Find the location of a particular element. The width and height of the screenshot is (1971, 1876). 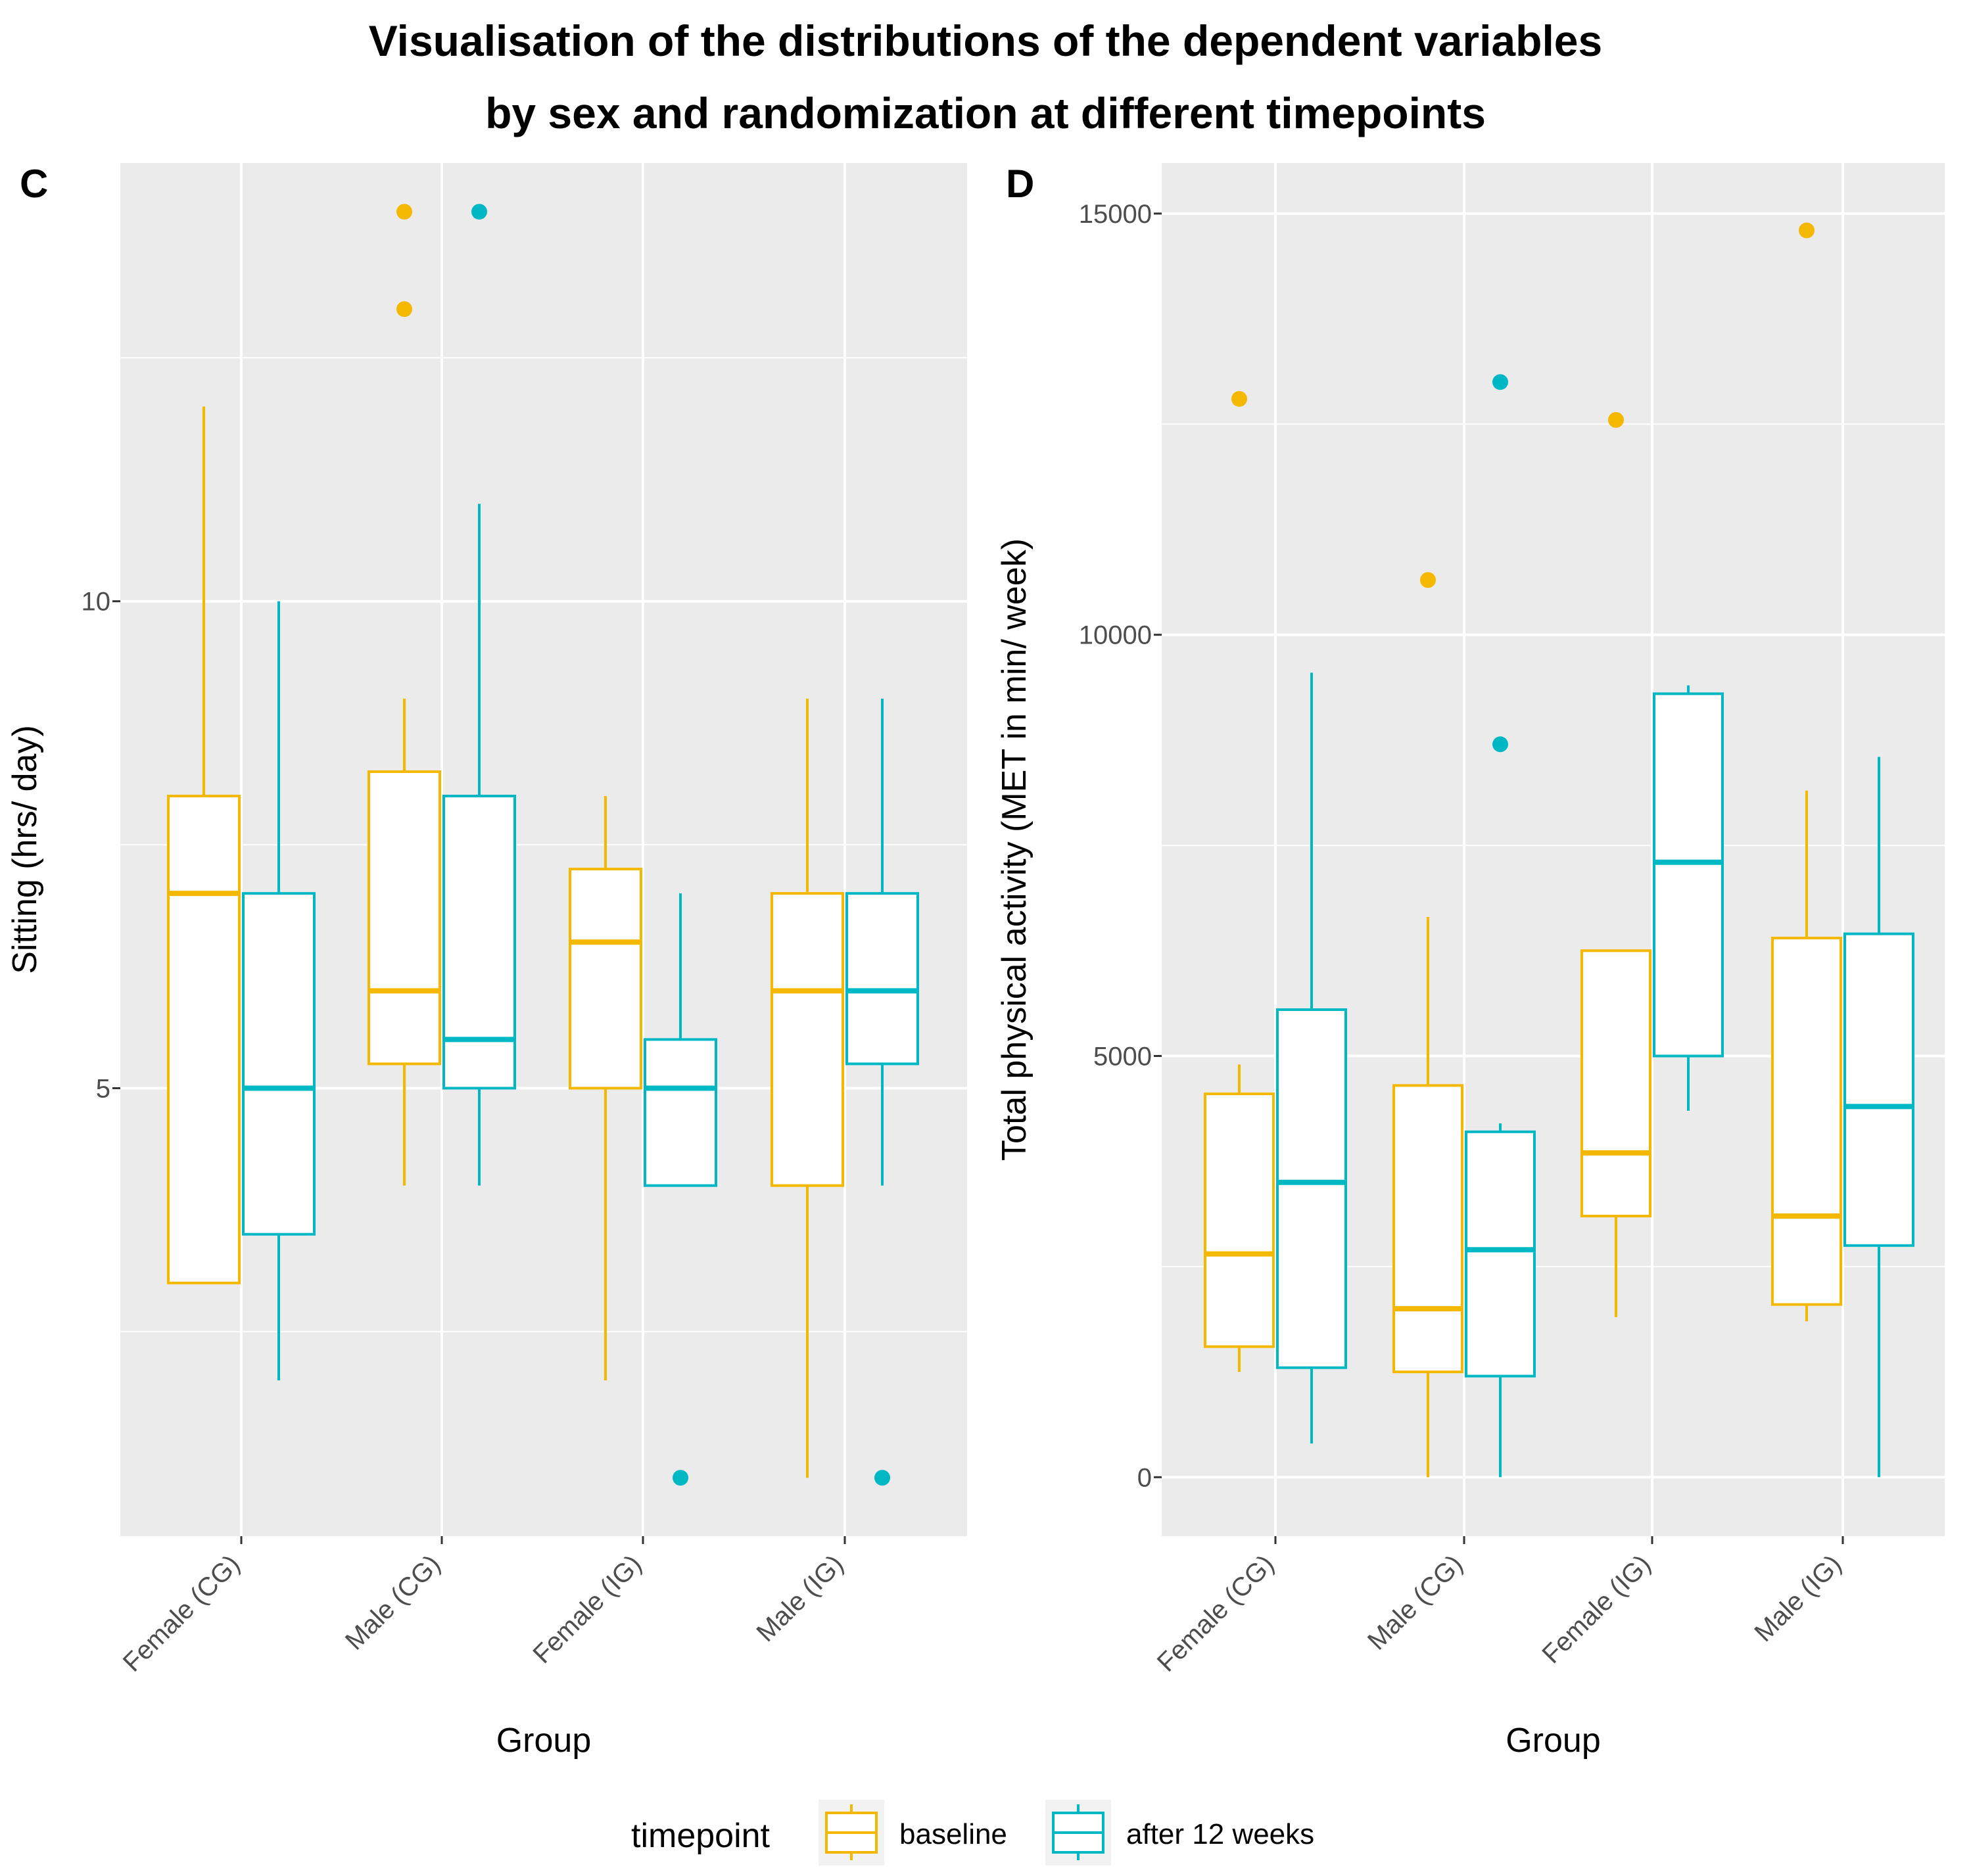

panel-d-x-tick-label-2: Female (IG) is located at coordinates (1596, 1609).